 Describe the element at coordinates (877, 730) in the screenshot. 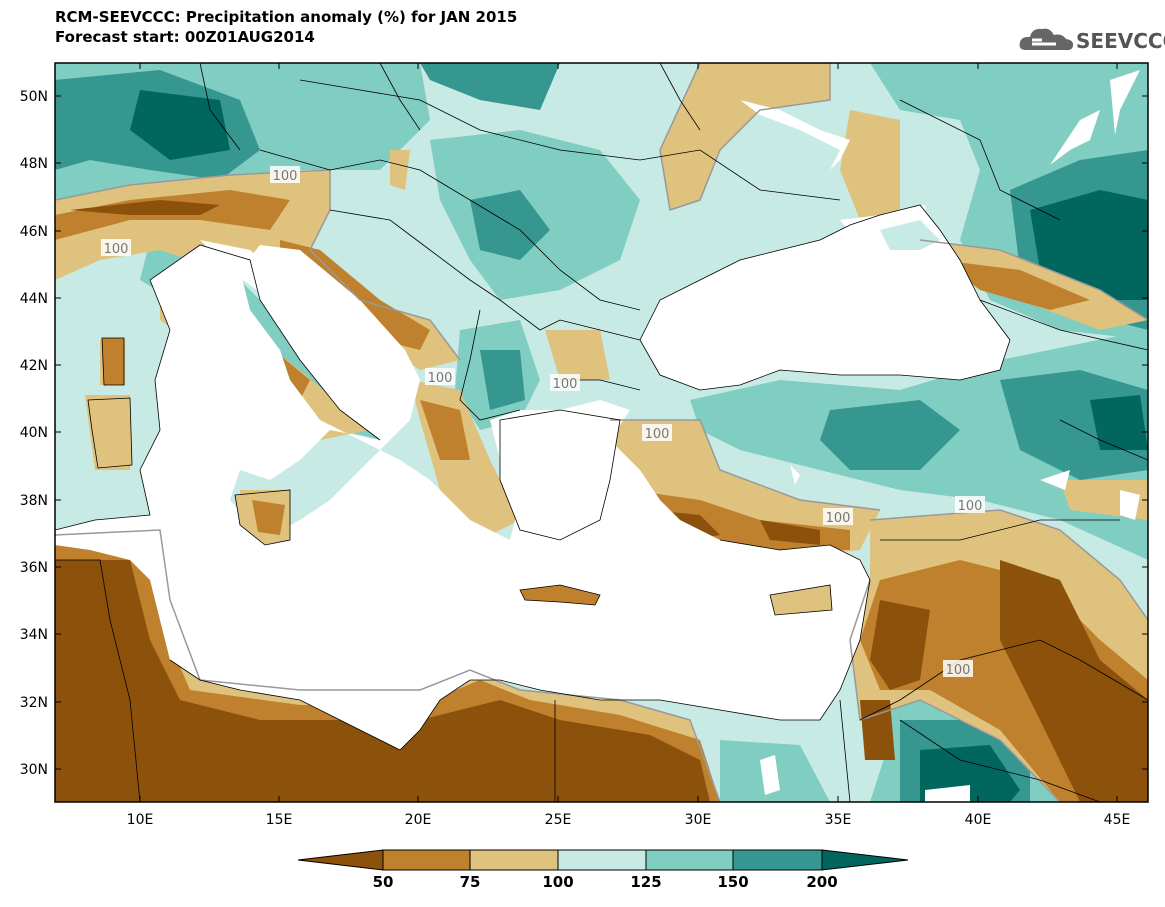

I see `field-lt50-israel` at that location.